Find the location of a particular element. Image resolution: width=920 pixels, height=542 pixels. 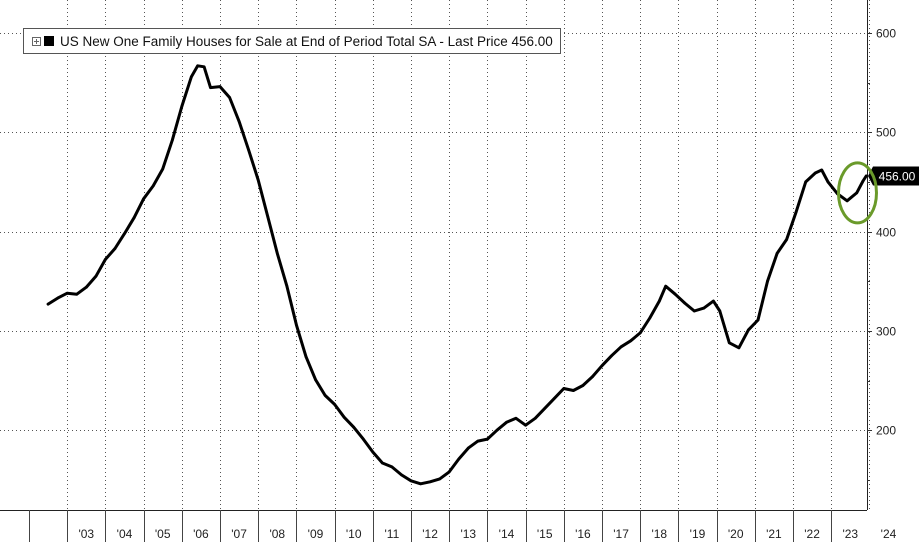

x-tick-label: '13 is located at coordinates (468, 534).